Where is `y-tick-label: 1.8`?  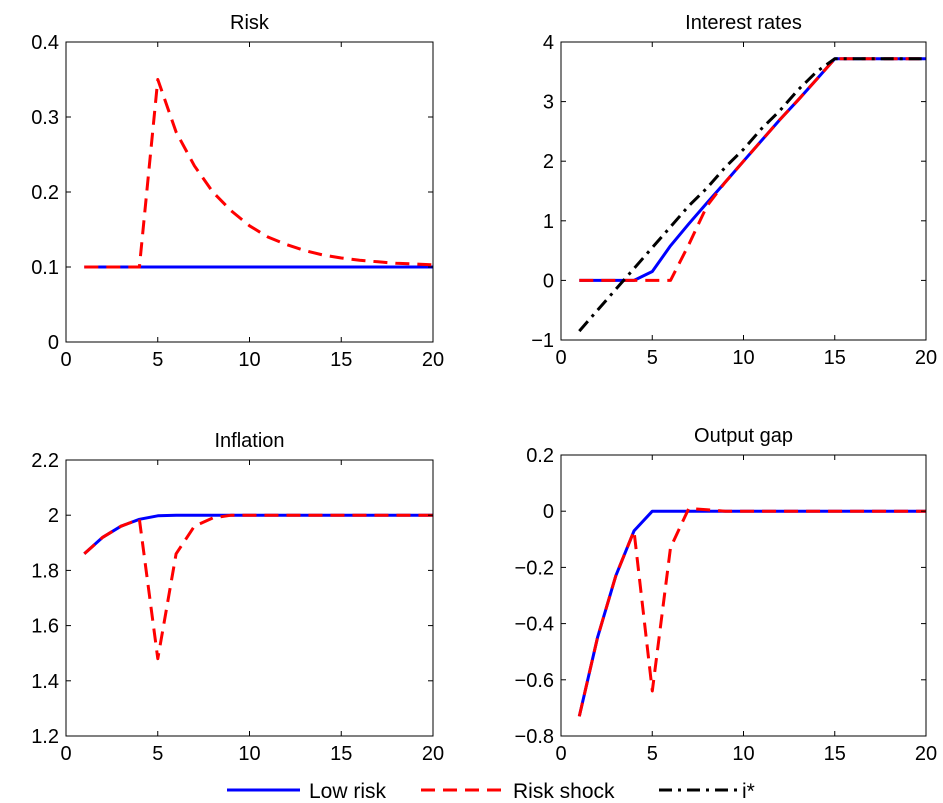 y-tick-label: 1.8 is located at coordinates (45, 571).